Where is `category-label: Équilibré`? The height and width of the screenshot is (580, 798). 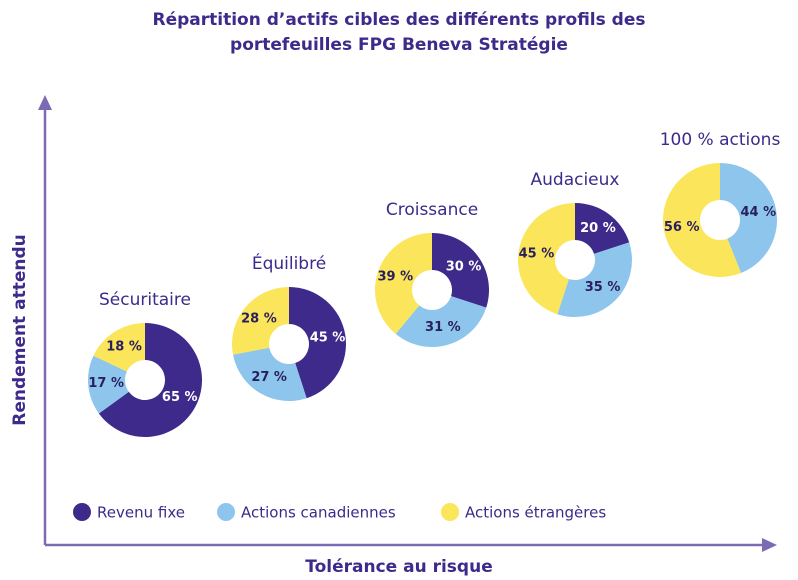 category-label: Équilibré is located at coordinates (289, 263).